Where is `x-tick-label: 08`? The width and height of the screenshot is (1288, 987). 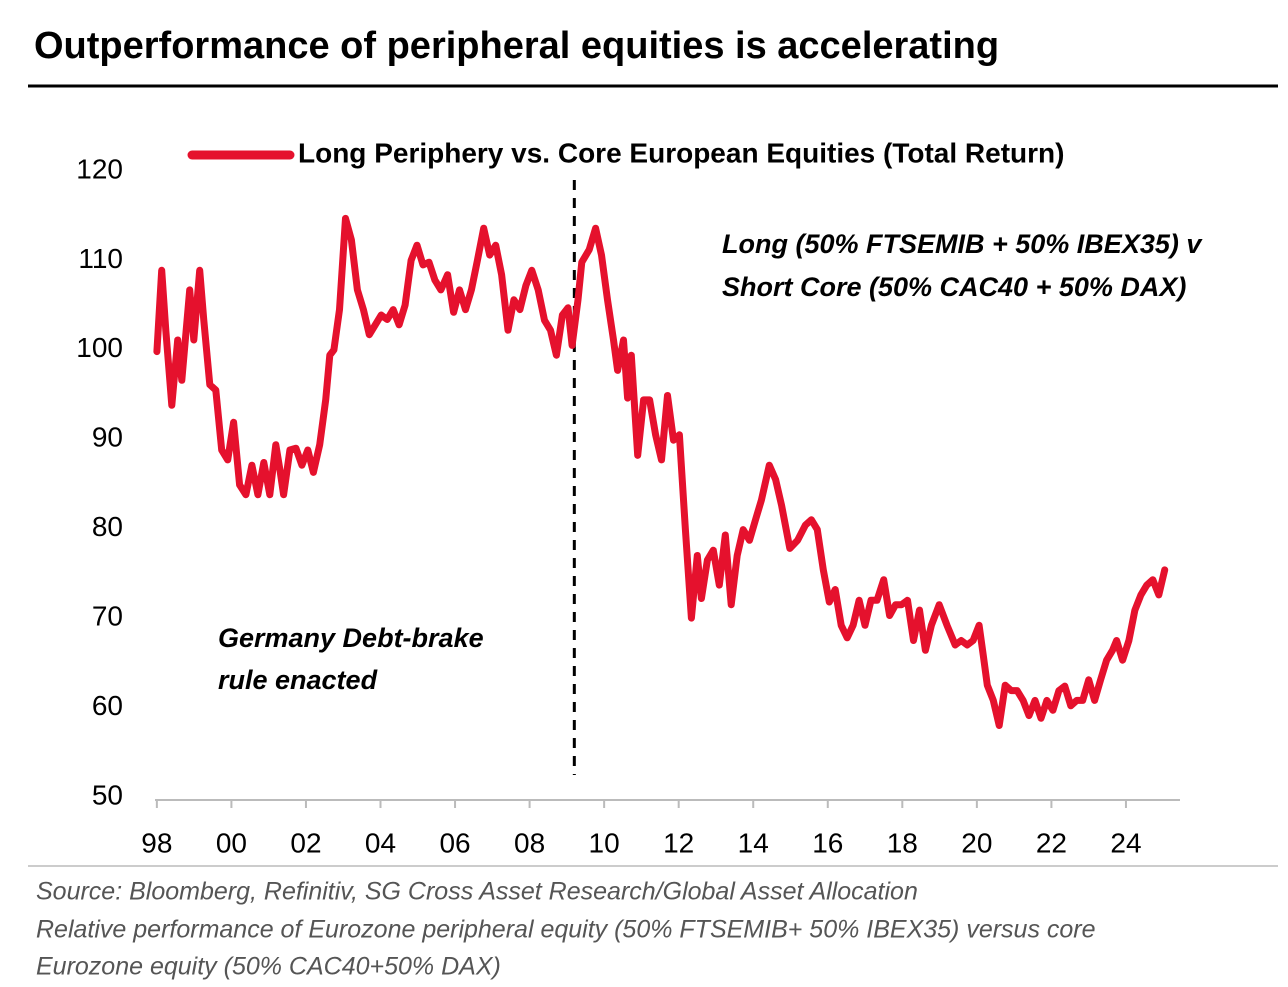 x-tick-label: 08 is located at coordinates (529, 842).